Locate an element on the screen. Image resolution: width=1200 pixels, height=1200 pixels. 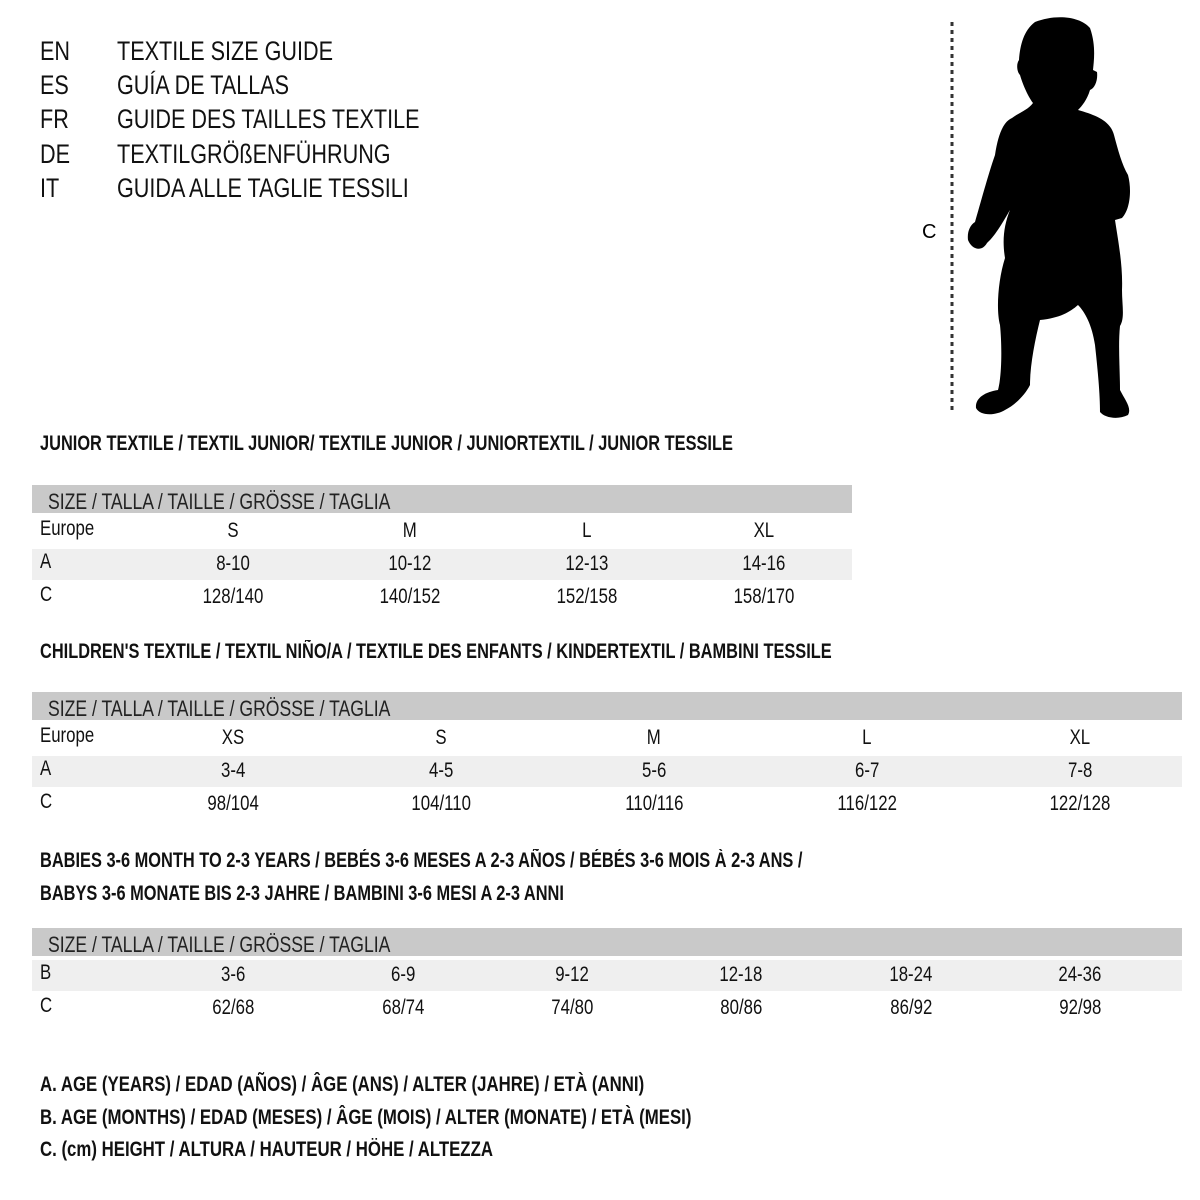
table-cell-text: 140/152 is located at coordinates (410, 596).